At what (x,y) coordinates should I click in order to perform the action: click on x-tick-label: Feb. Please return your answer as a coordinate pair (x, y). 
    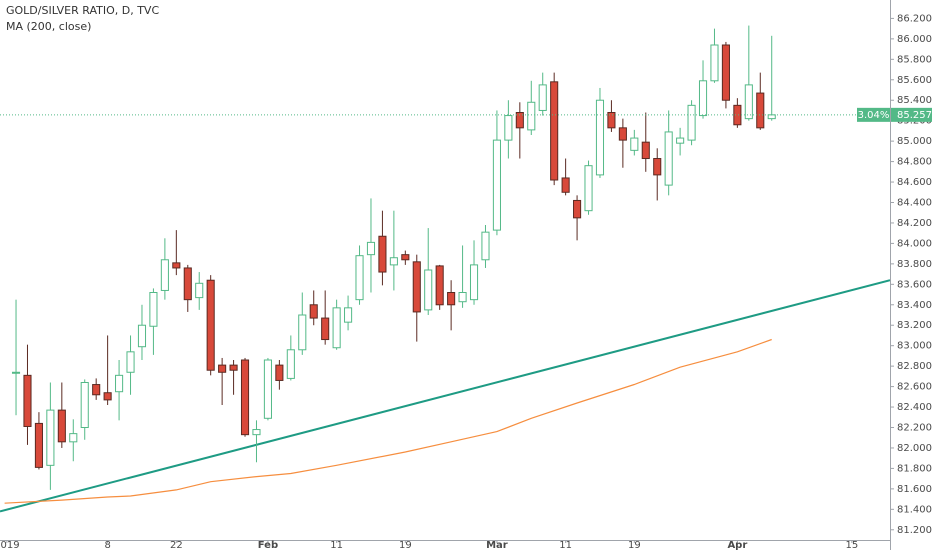
    Looking at the image, I should click on (268, 545).